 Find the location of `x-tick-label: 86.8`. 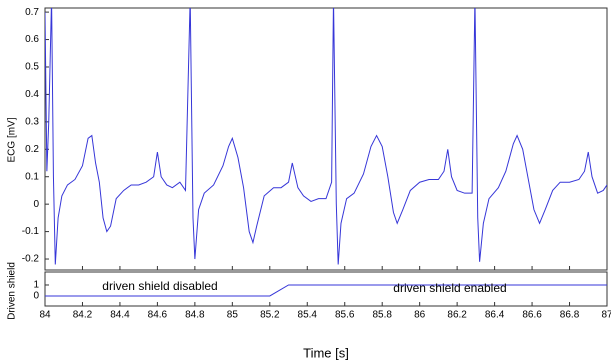

x-tick-label: 86.8 is located at coordinates (570, 315).